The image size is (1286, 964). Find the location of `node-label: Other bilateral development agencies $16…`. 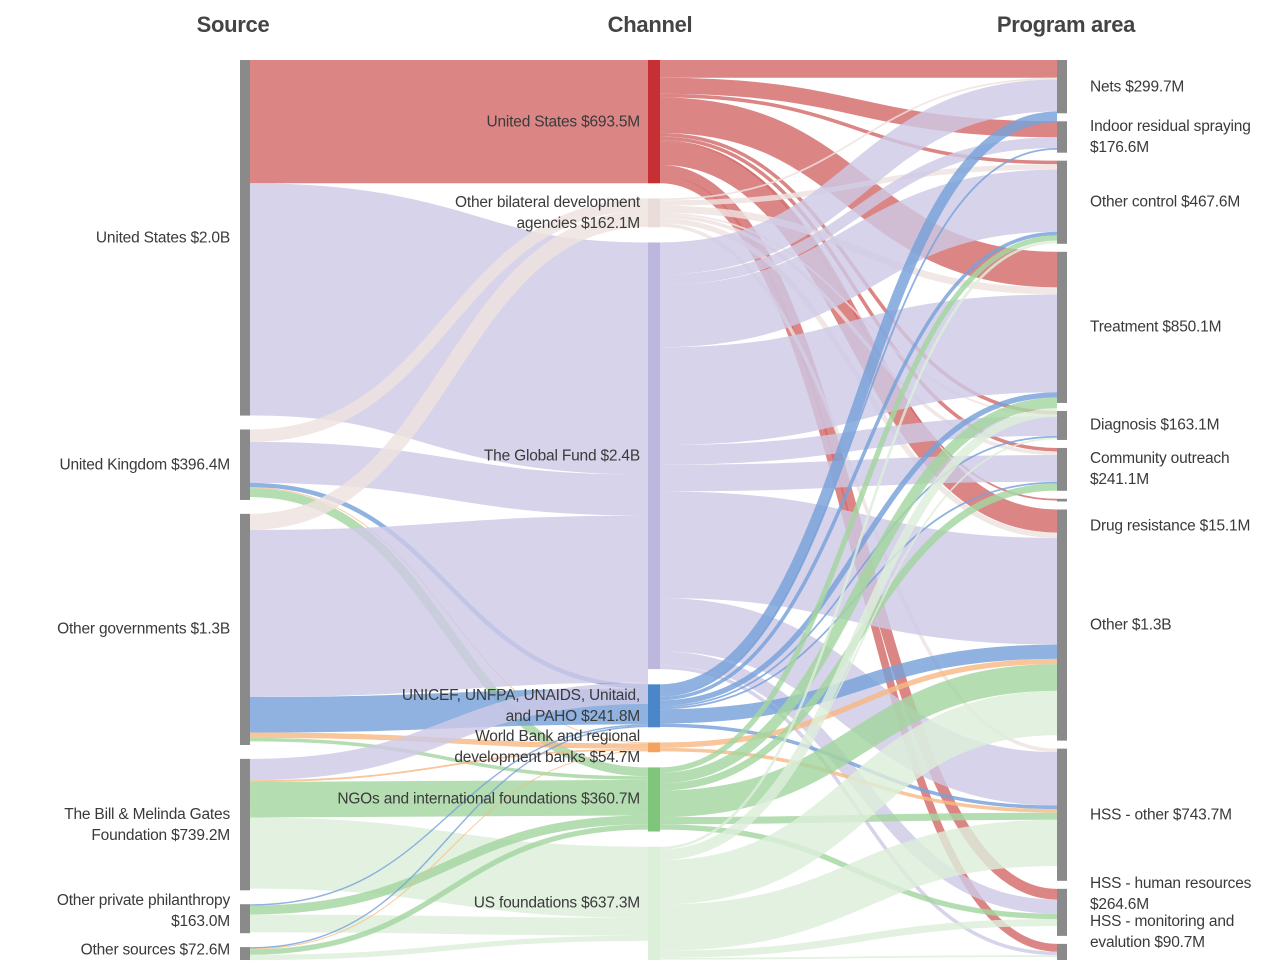

node-label: Other bilateral development agencies $16… is located at coordinates (520, 213).